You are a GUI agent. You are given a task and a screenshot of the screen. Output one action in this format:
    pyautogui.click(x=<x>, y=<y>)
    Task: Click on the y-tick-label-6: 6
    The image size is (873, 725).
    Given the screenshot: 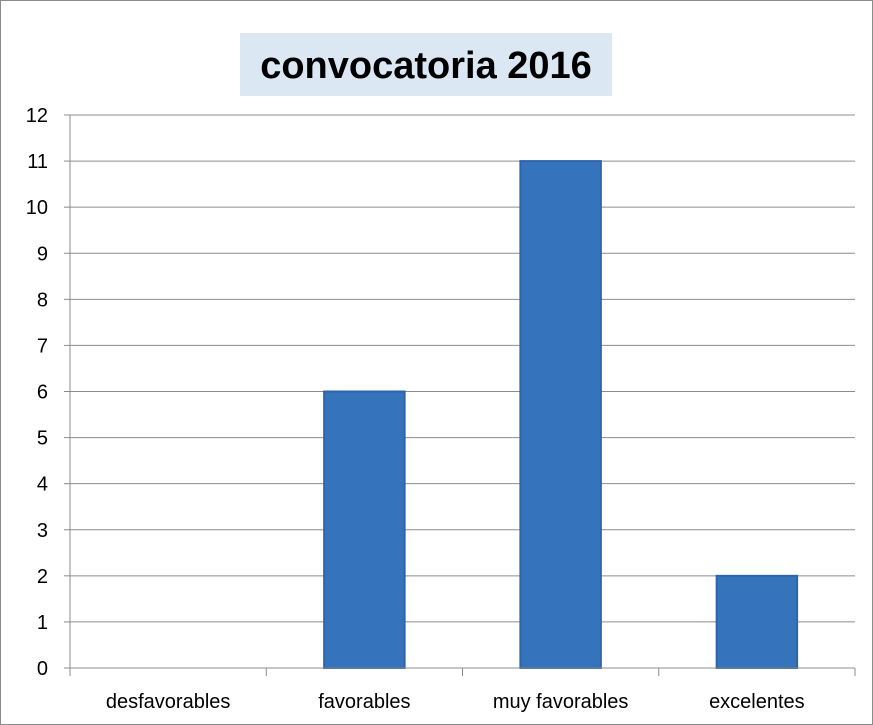 What is the action you would take?
    pyautogui.click(x=42, y=393)
    